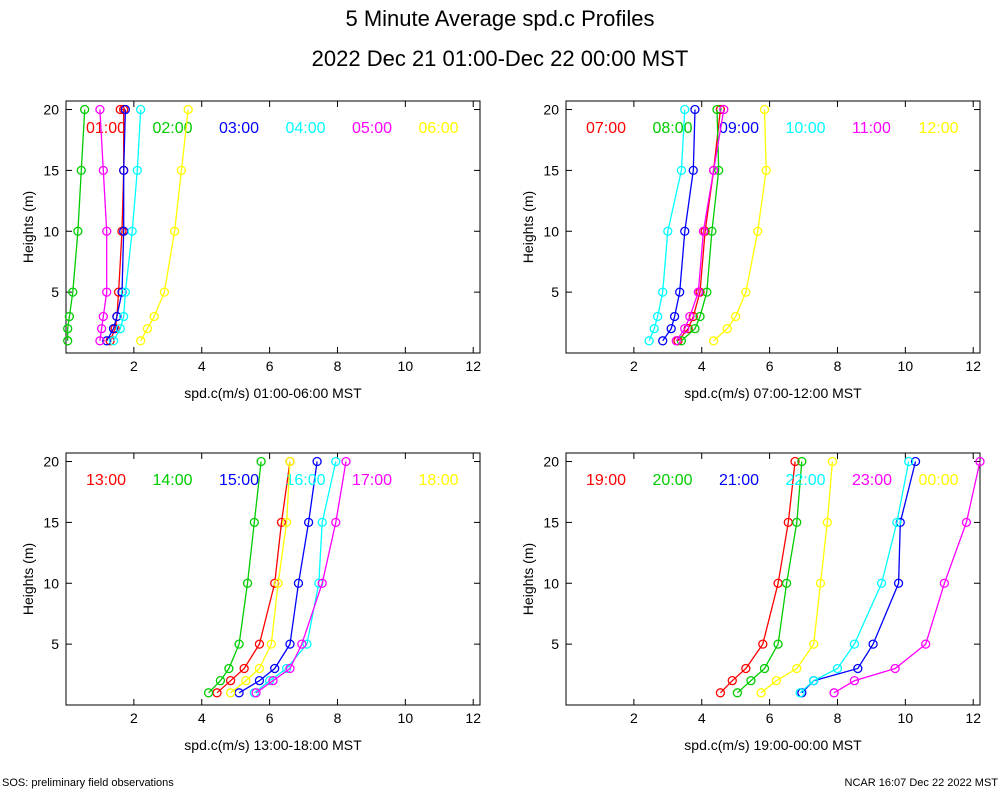 The image size is (1000, 800). I want to click on legend-entry: 17:00, so click(372, 480).